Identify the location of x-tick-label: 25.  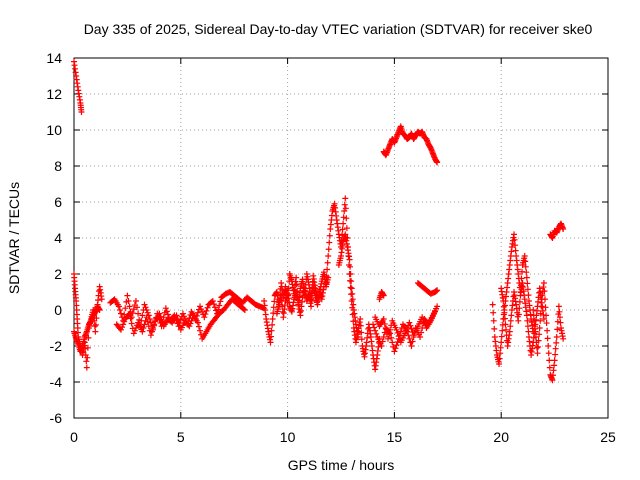
(608, 437).